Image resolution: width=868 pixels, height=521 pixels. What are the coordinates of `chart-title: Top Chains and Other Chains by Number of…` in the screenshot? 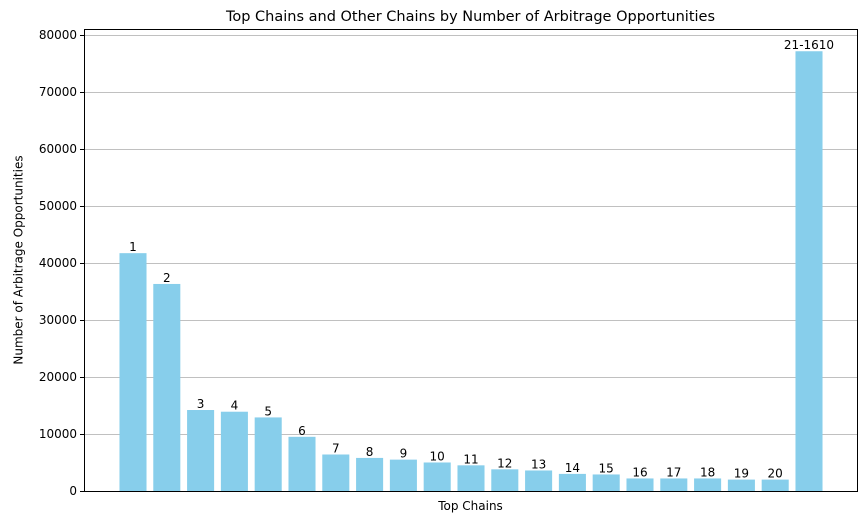 It's located at (470, 17).